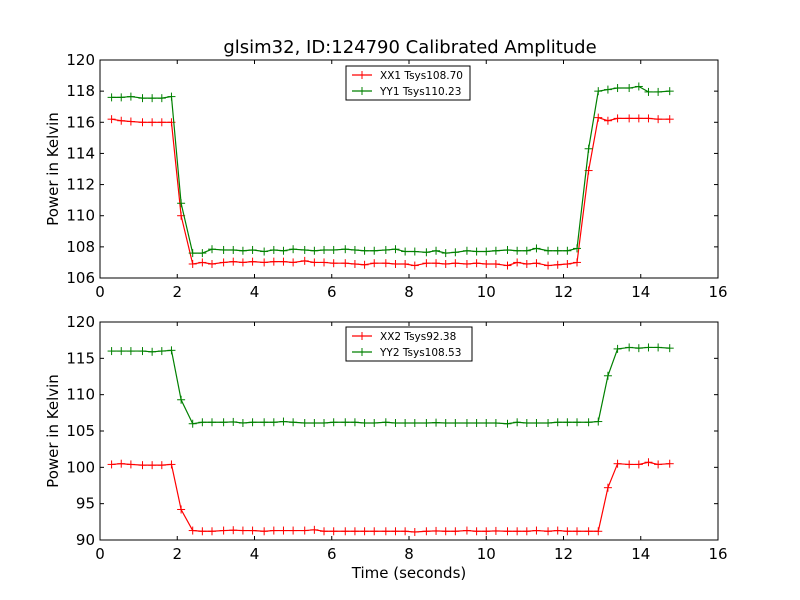 This screenshot has width=800, height=600. I want to click on legend-entry: XX1 Tsys108.70, so click(407, 76).